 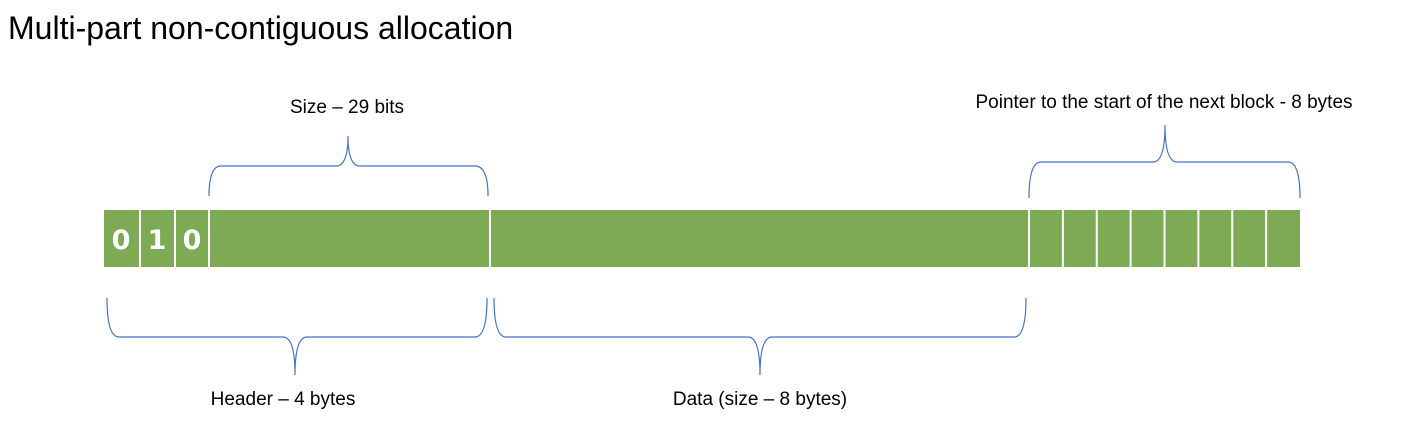 What do you see at coordinates (1164, 238) in the screenshot?
I see `pointer-byte-dividers` at bounding box center [1164, 238].